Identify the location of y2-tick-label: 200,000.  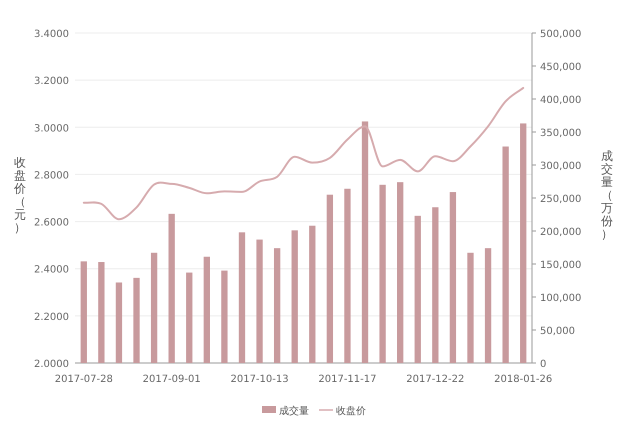
(561, 232).